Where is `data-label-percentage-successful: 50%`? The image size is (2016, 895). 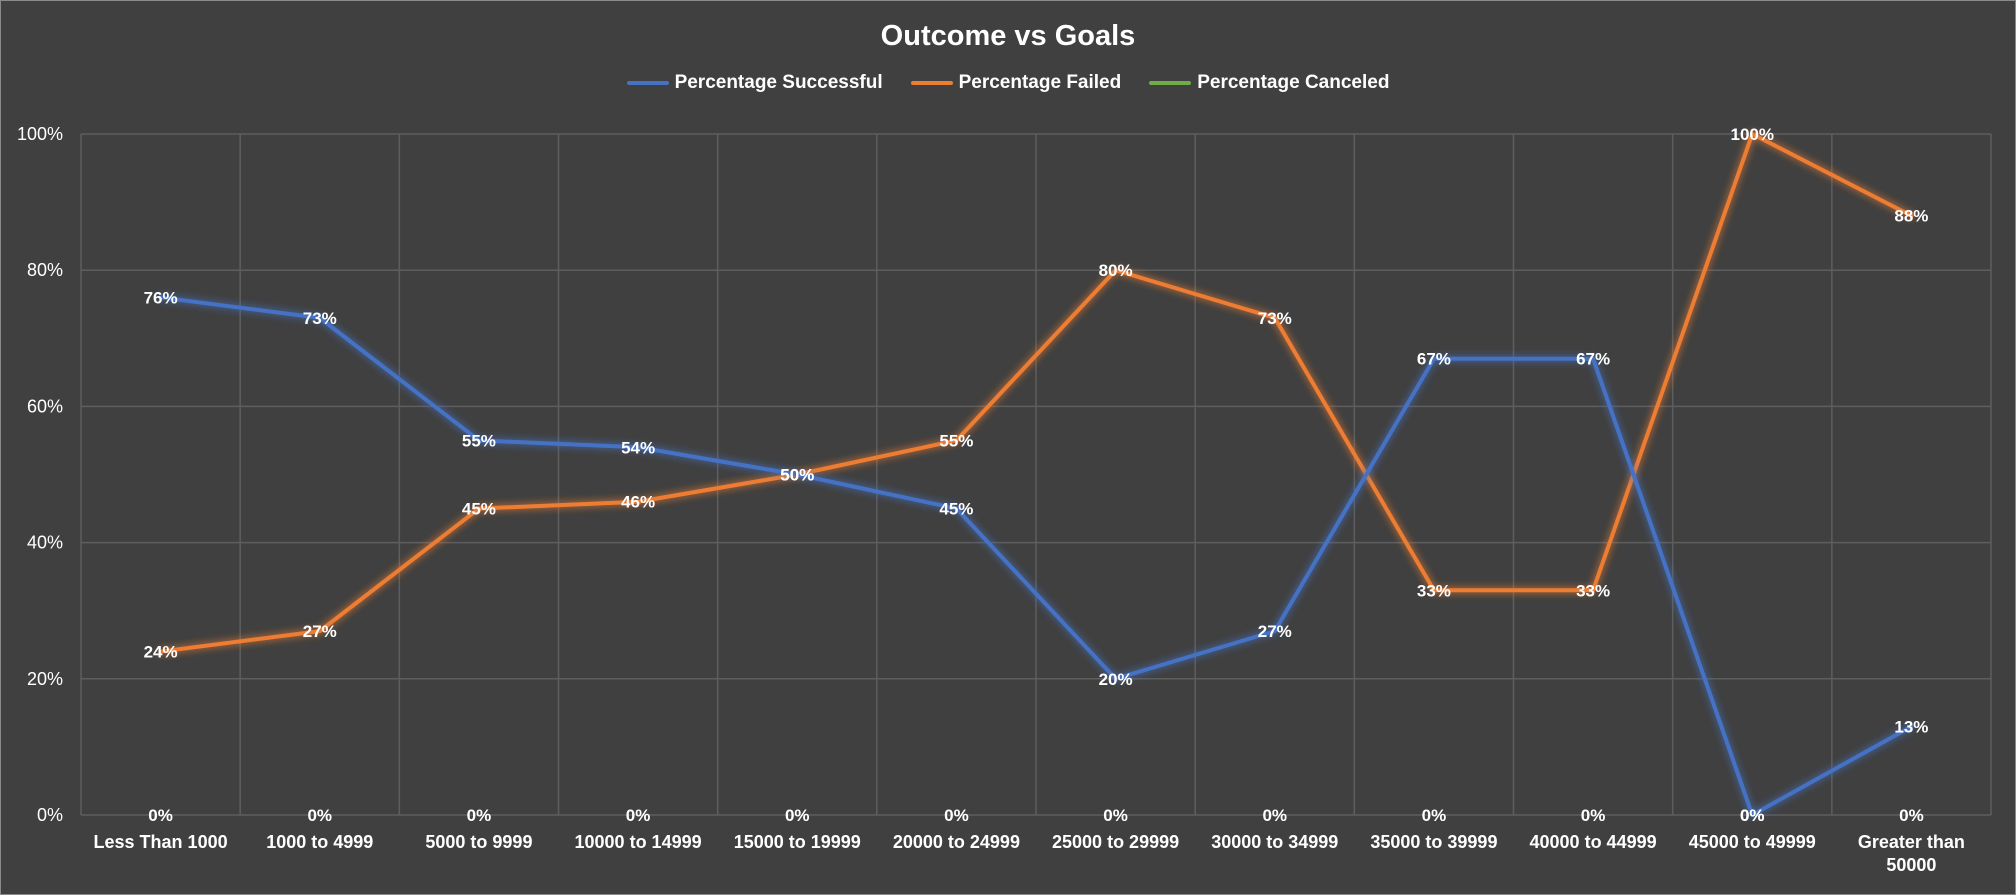
data-label-percentage-successful: 50% is located at coordinates (797, 475).